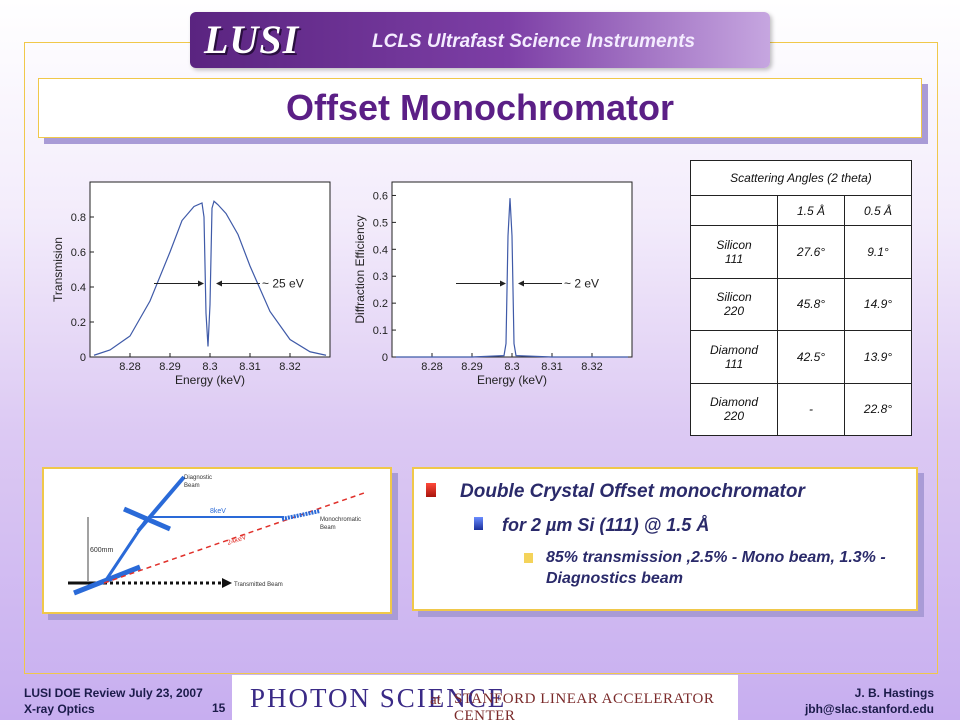 This screenshot has height=725, width=960. I want to click on author-name: J. B. Hastings, so click(894, 693).